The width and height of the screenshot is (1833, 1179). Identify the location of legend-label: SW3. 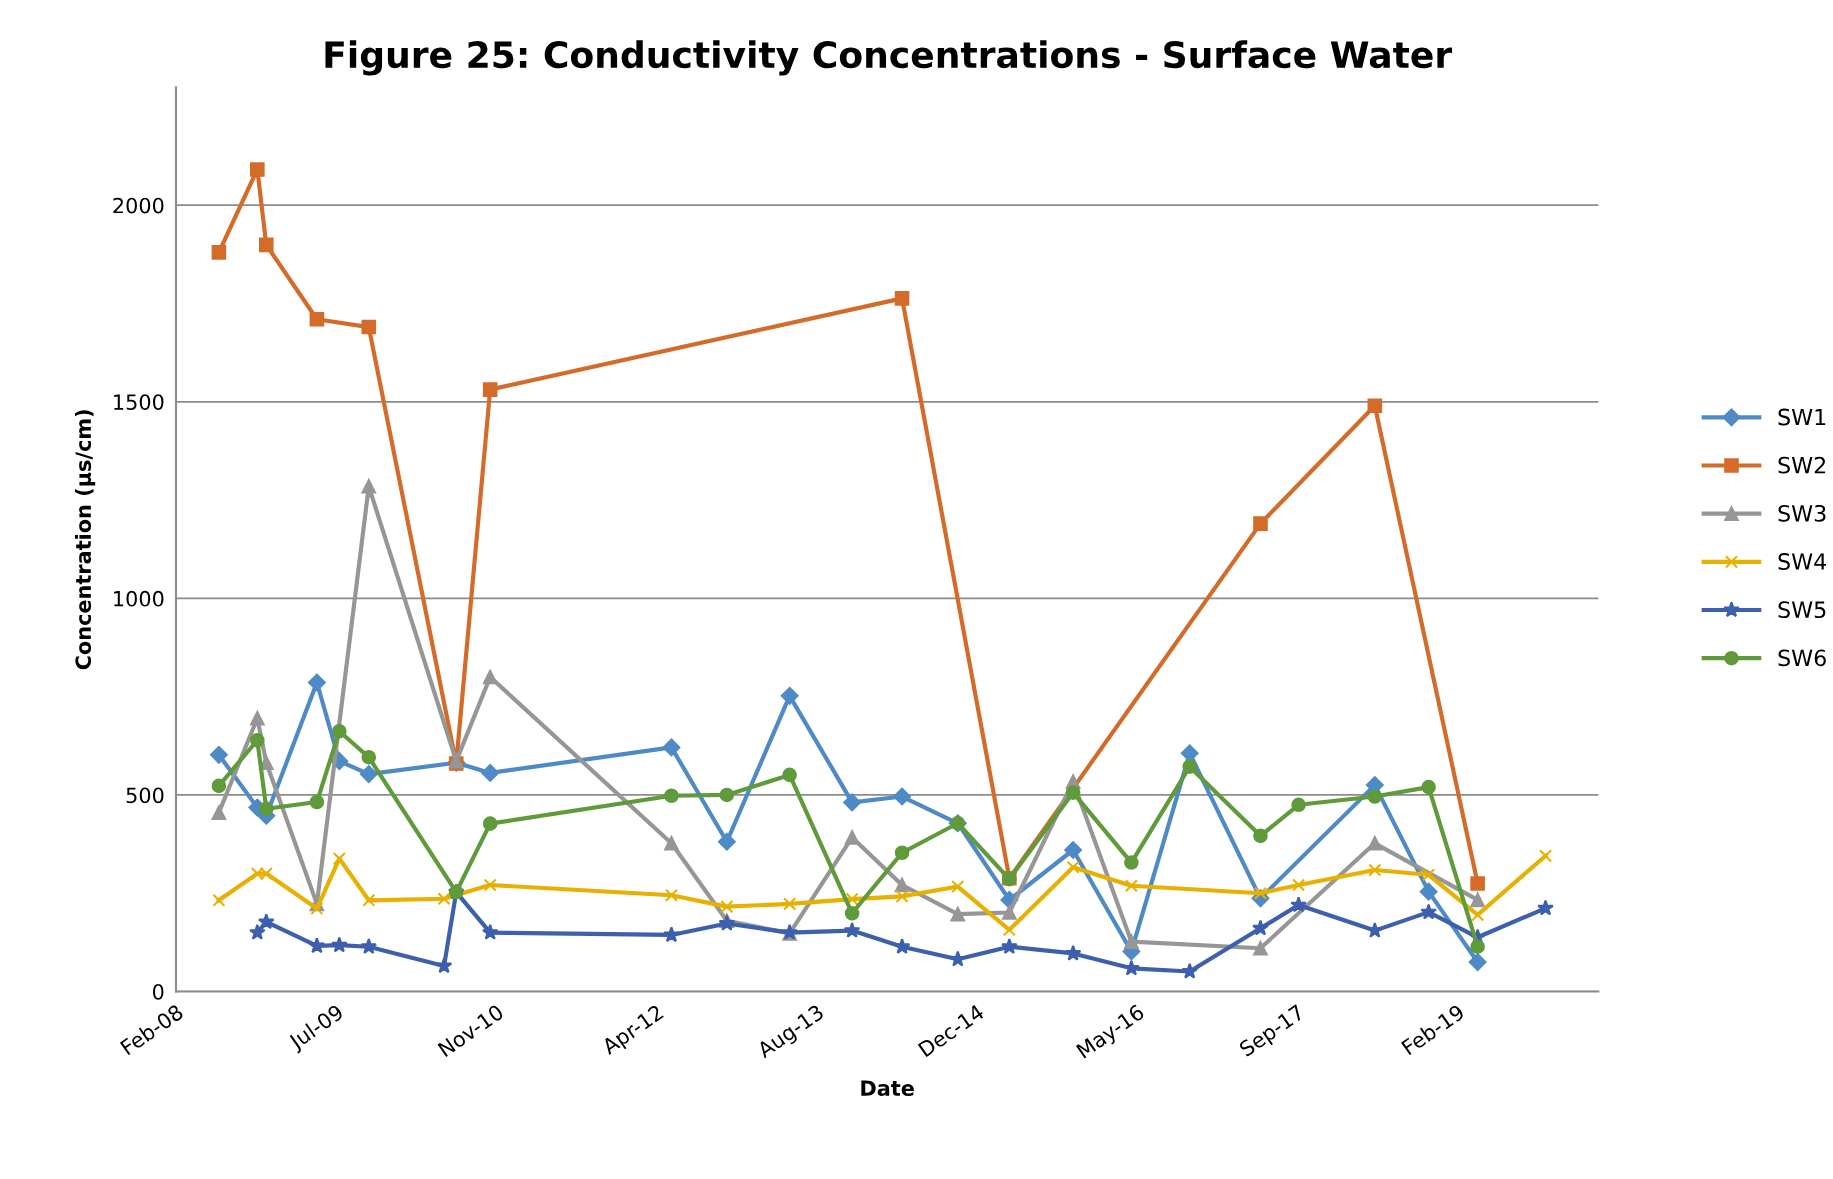
(1802, 513).